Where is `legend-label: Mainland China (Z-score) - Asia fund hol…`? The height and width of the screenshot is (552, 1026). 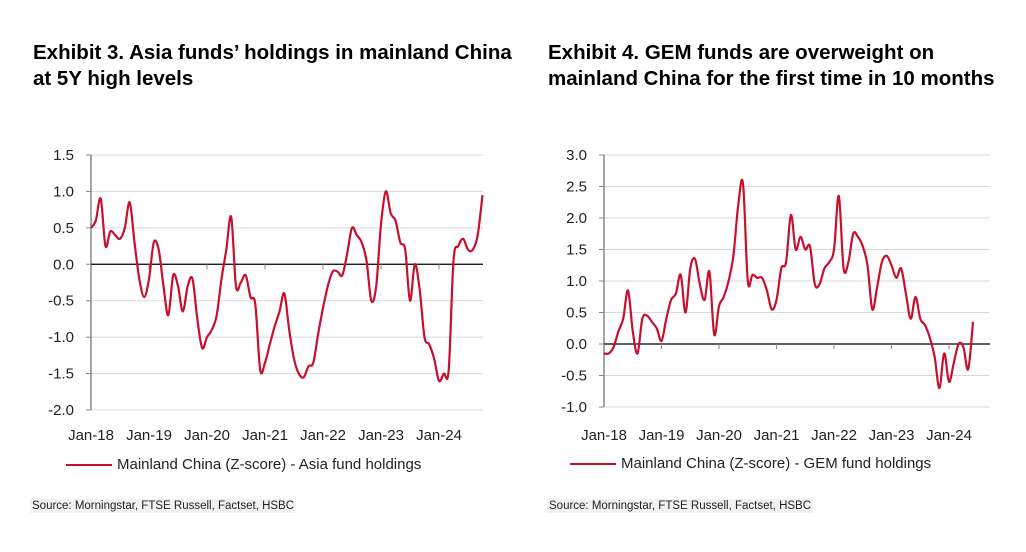
legend-label: Mainland China (Z-score) - Asia fund hol… is located at coordinates (269, 464).